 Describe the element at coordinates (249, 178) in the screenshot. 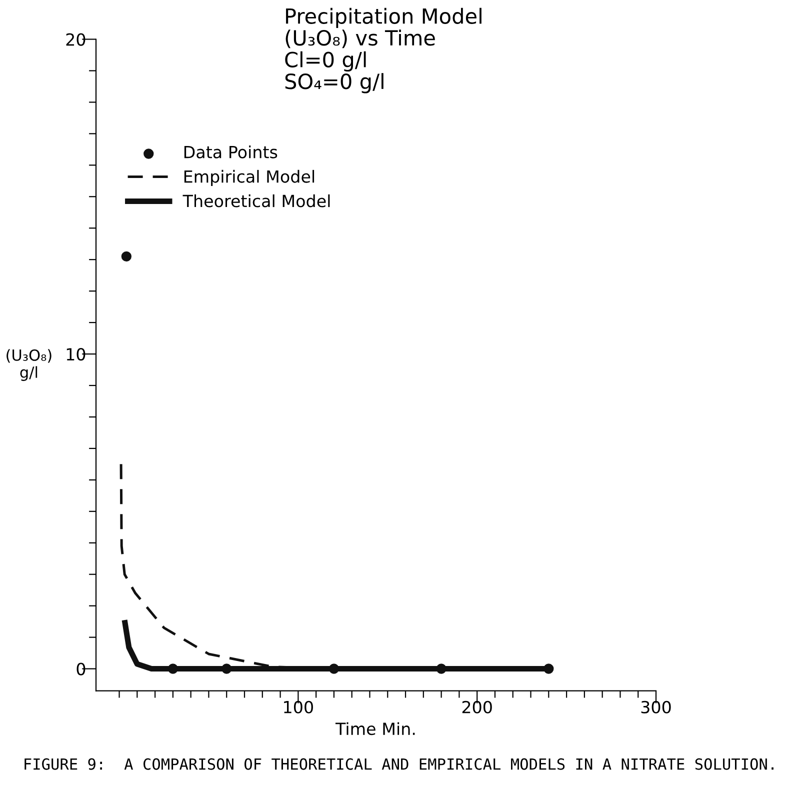

I see `legend-label: Empirical Model` at that location.